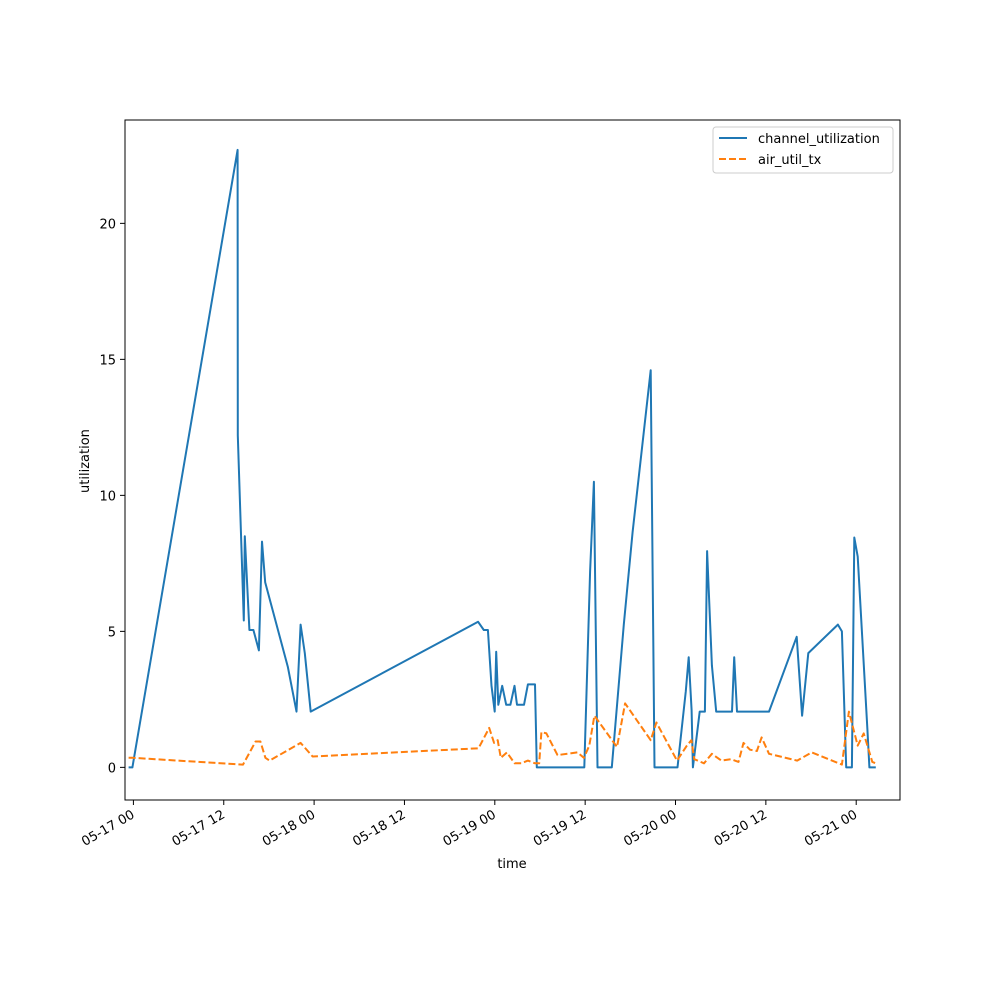 The width and height of the screenshot is (1000, 1000). What do you see at coordinates (107, 496) in the screenshot?
I see `y-tick-label: 10` at bounding box center [107, 496].